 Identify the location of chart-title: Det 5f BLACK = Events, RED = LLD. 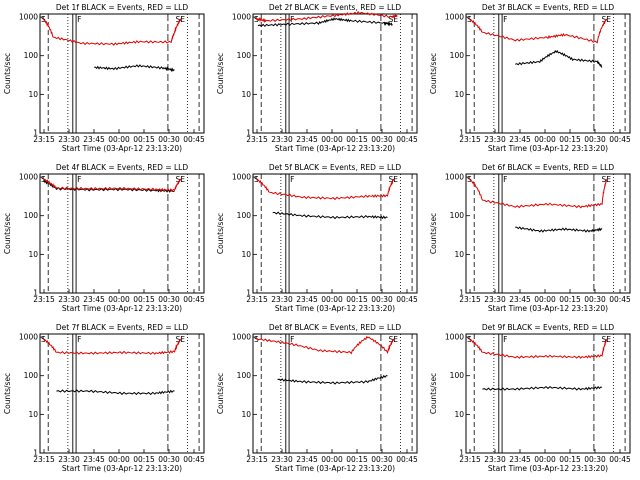
(335, 167).